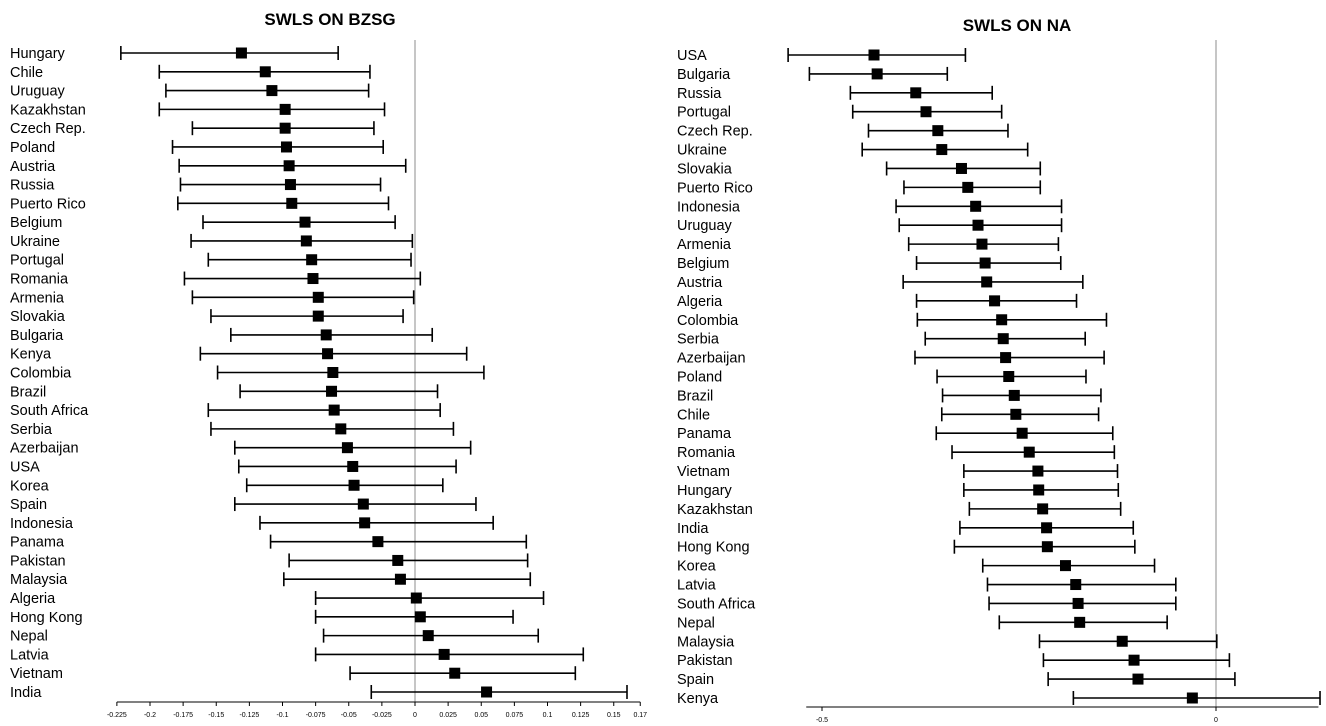  I want to click on country-label: Serbia, so click(698, 340).